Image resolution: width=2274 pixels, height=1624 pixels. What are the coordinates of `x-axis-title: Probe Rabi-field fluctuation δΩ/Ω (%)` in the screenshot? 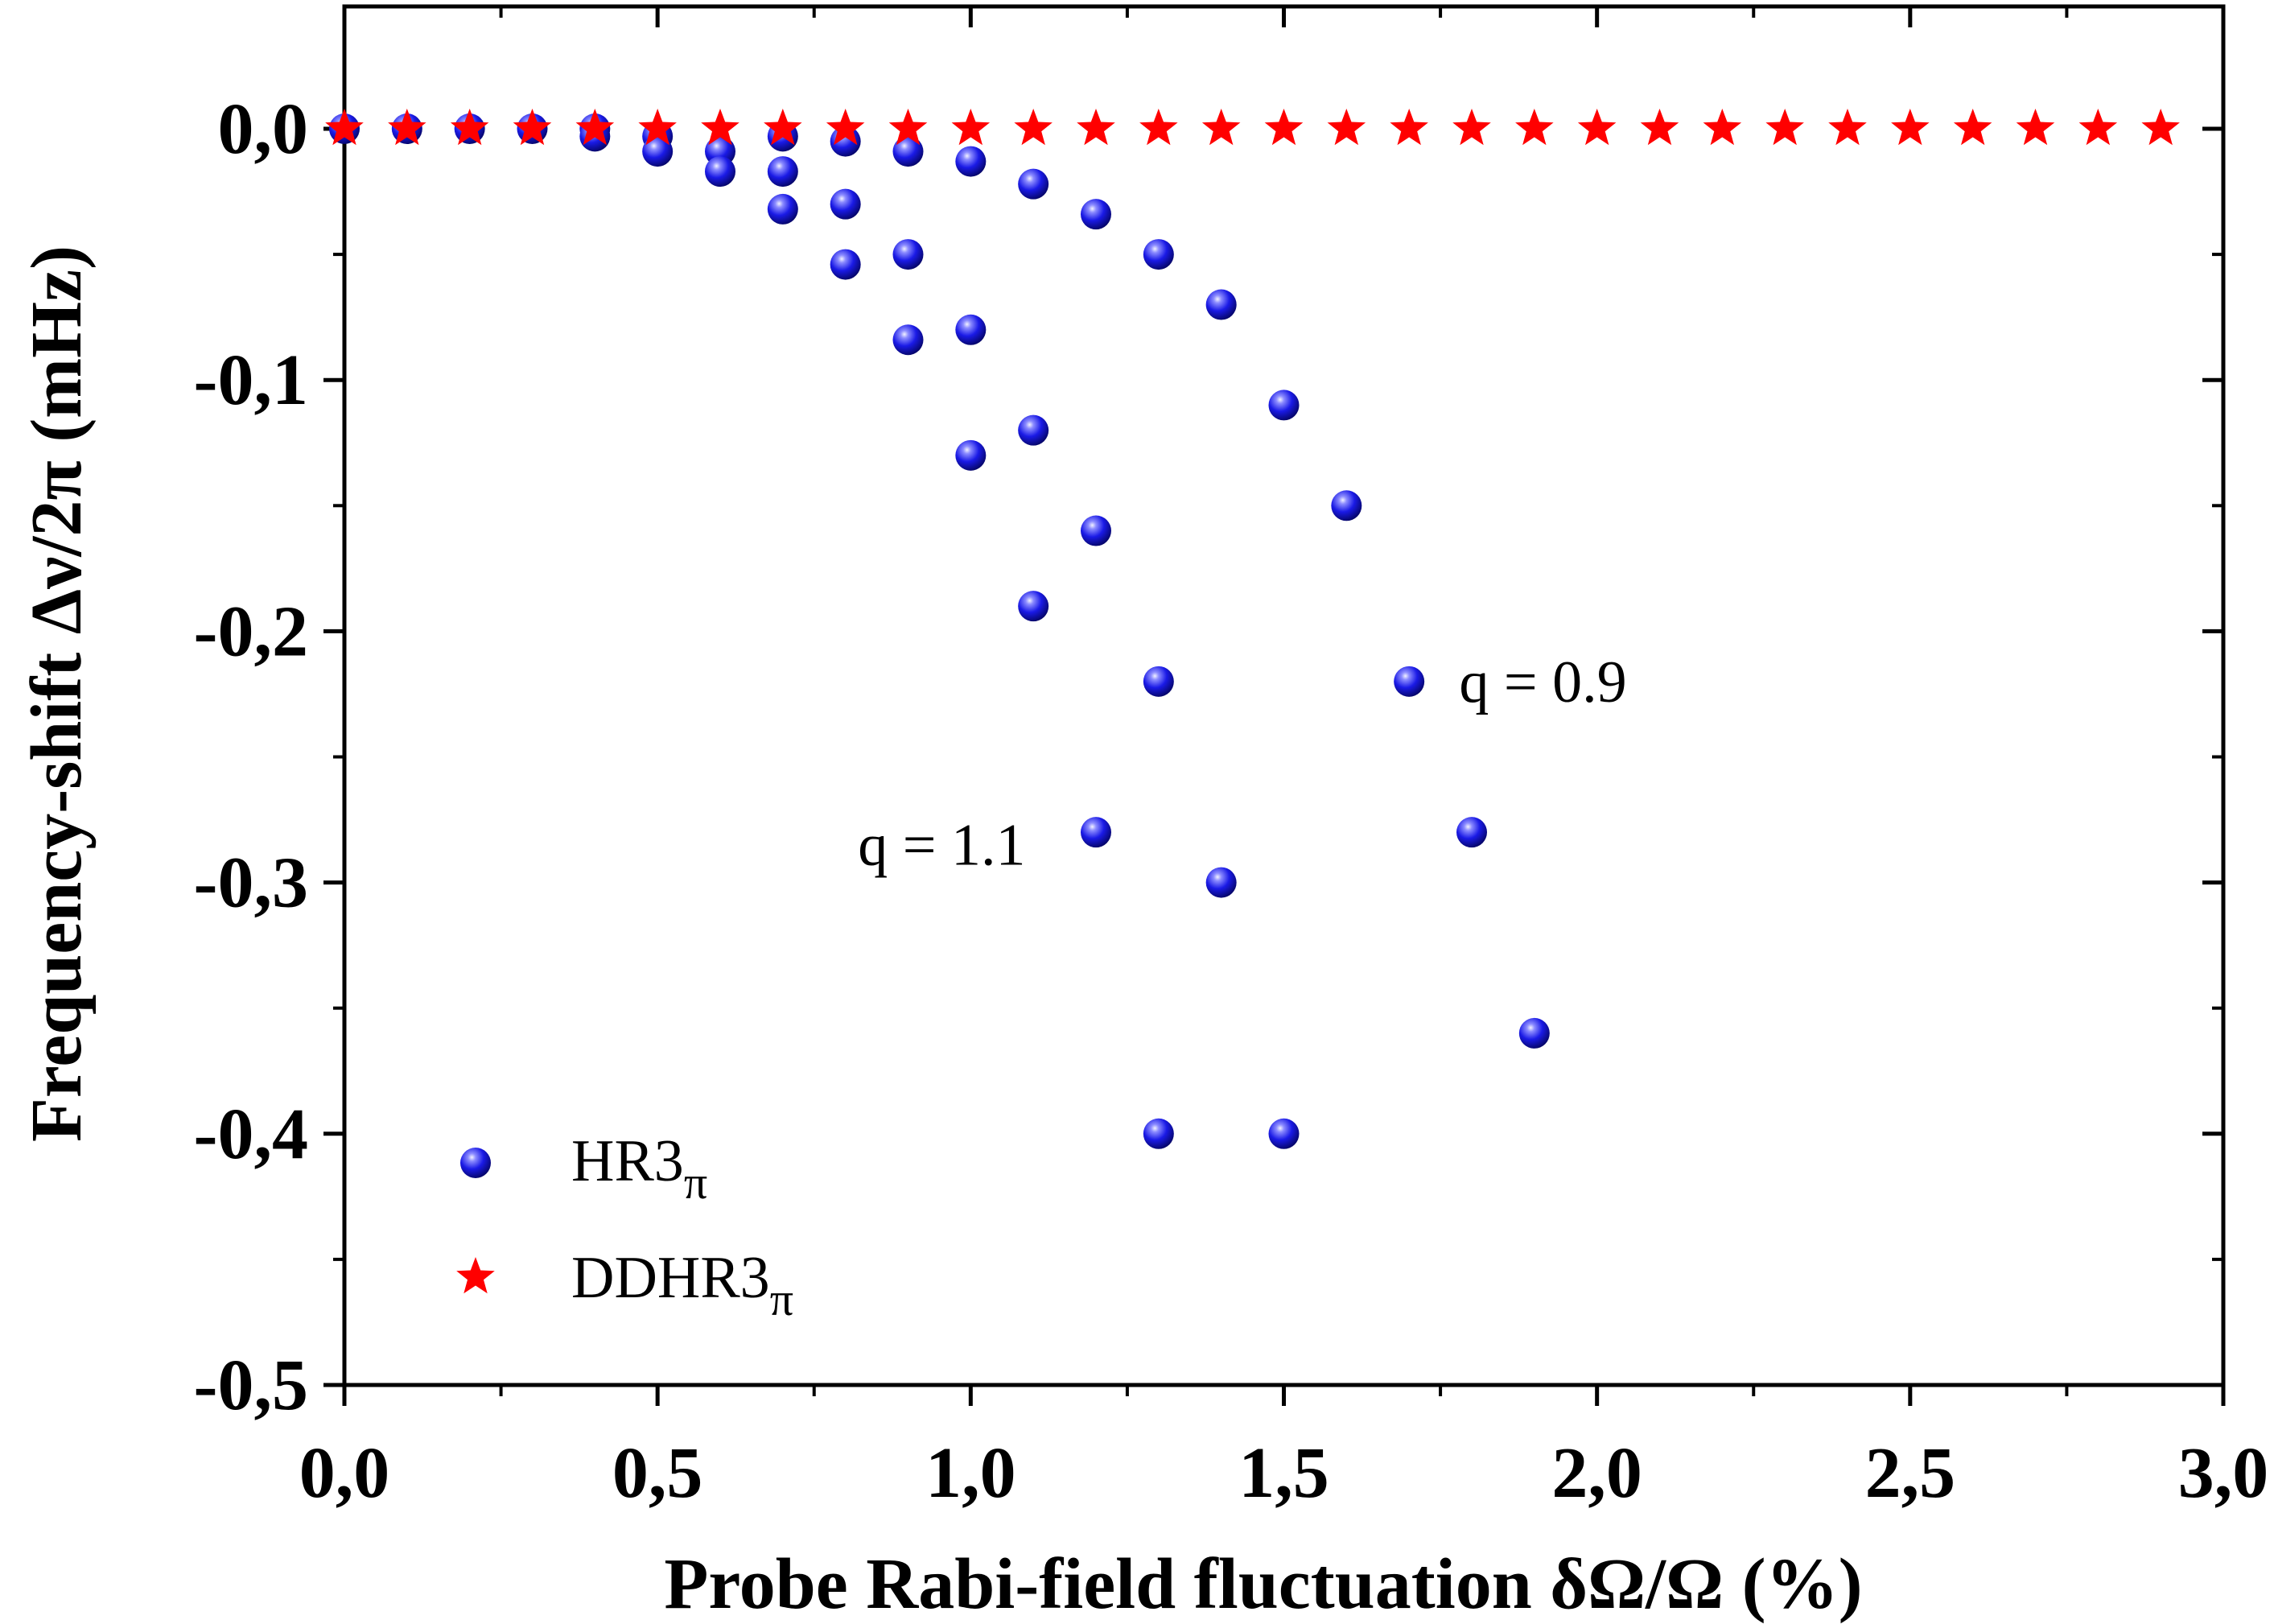 It's located at (1263, 1584).